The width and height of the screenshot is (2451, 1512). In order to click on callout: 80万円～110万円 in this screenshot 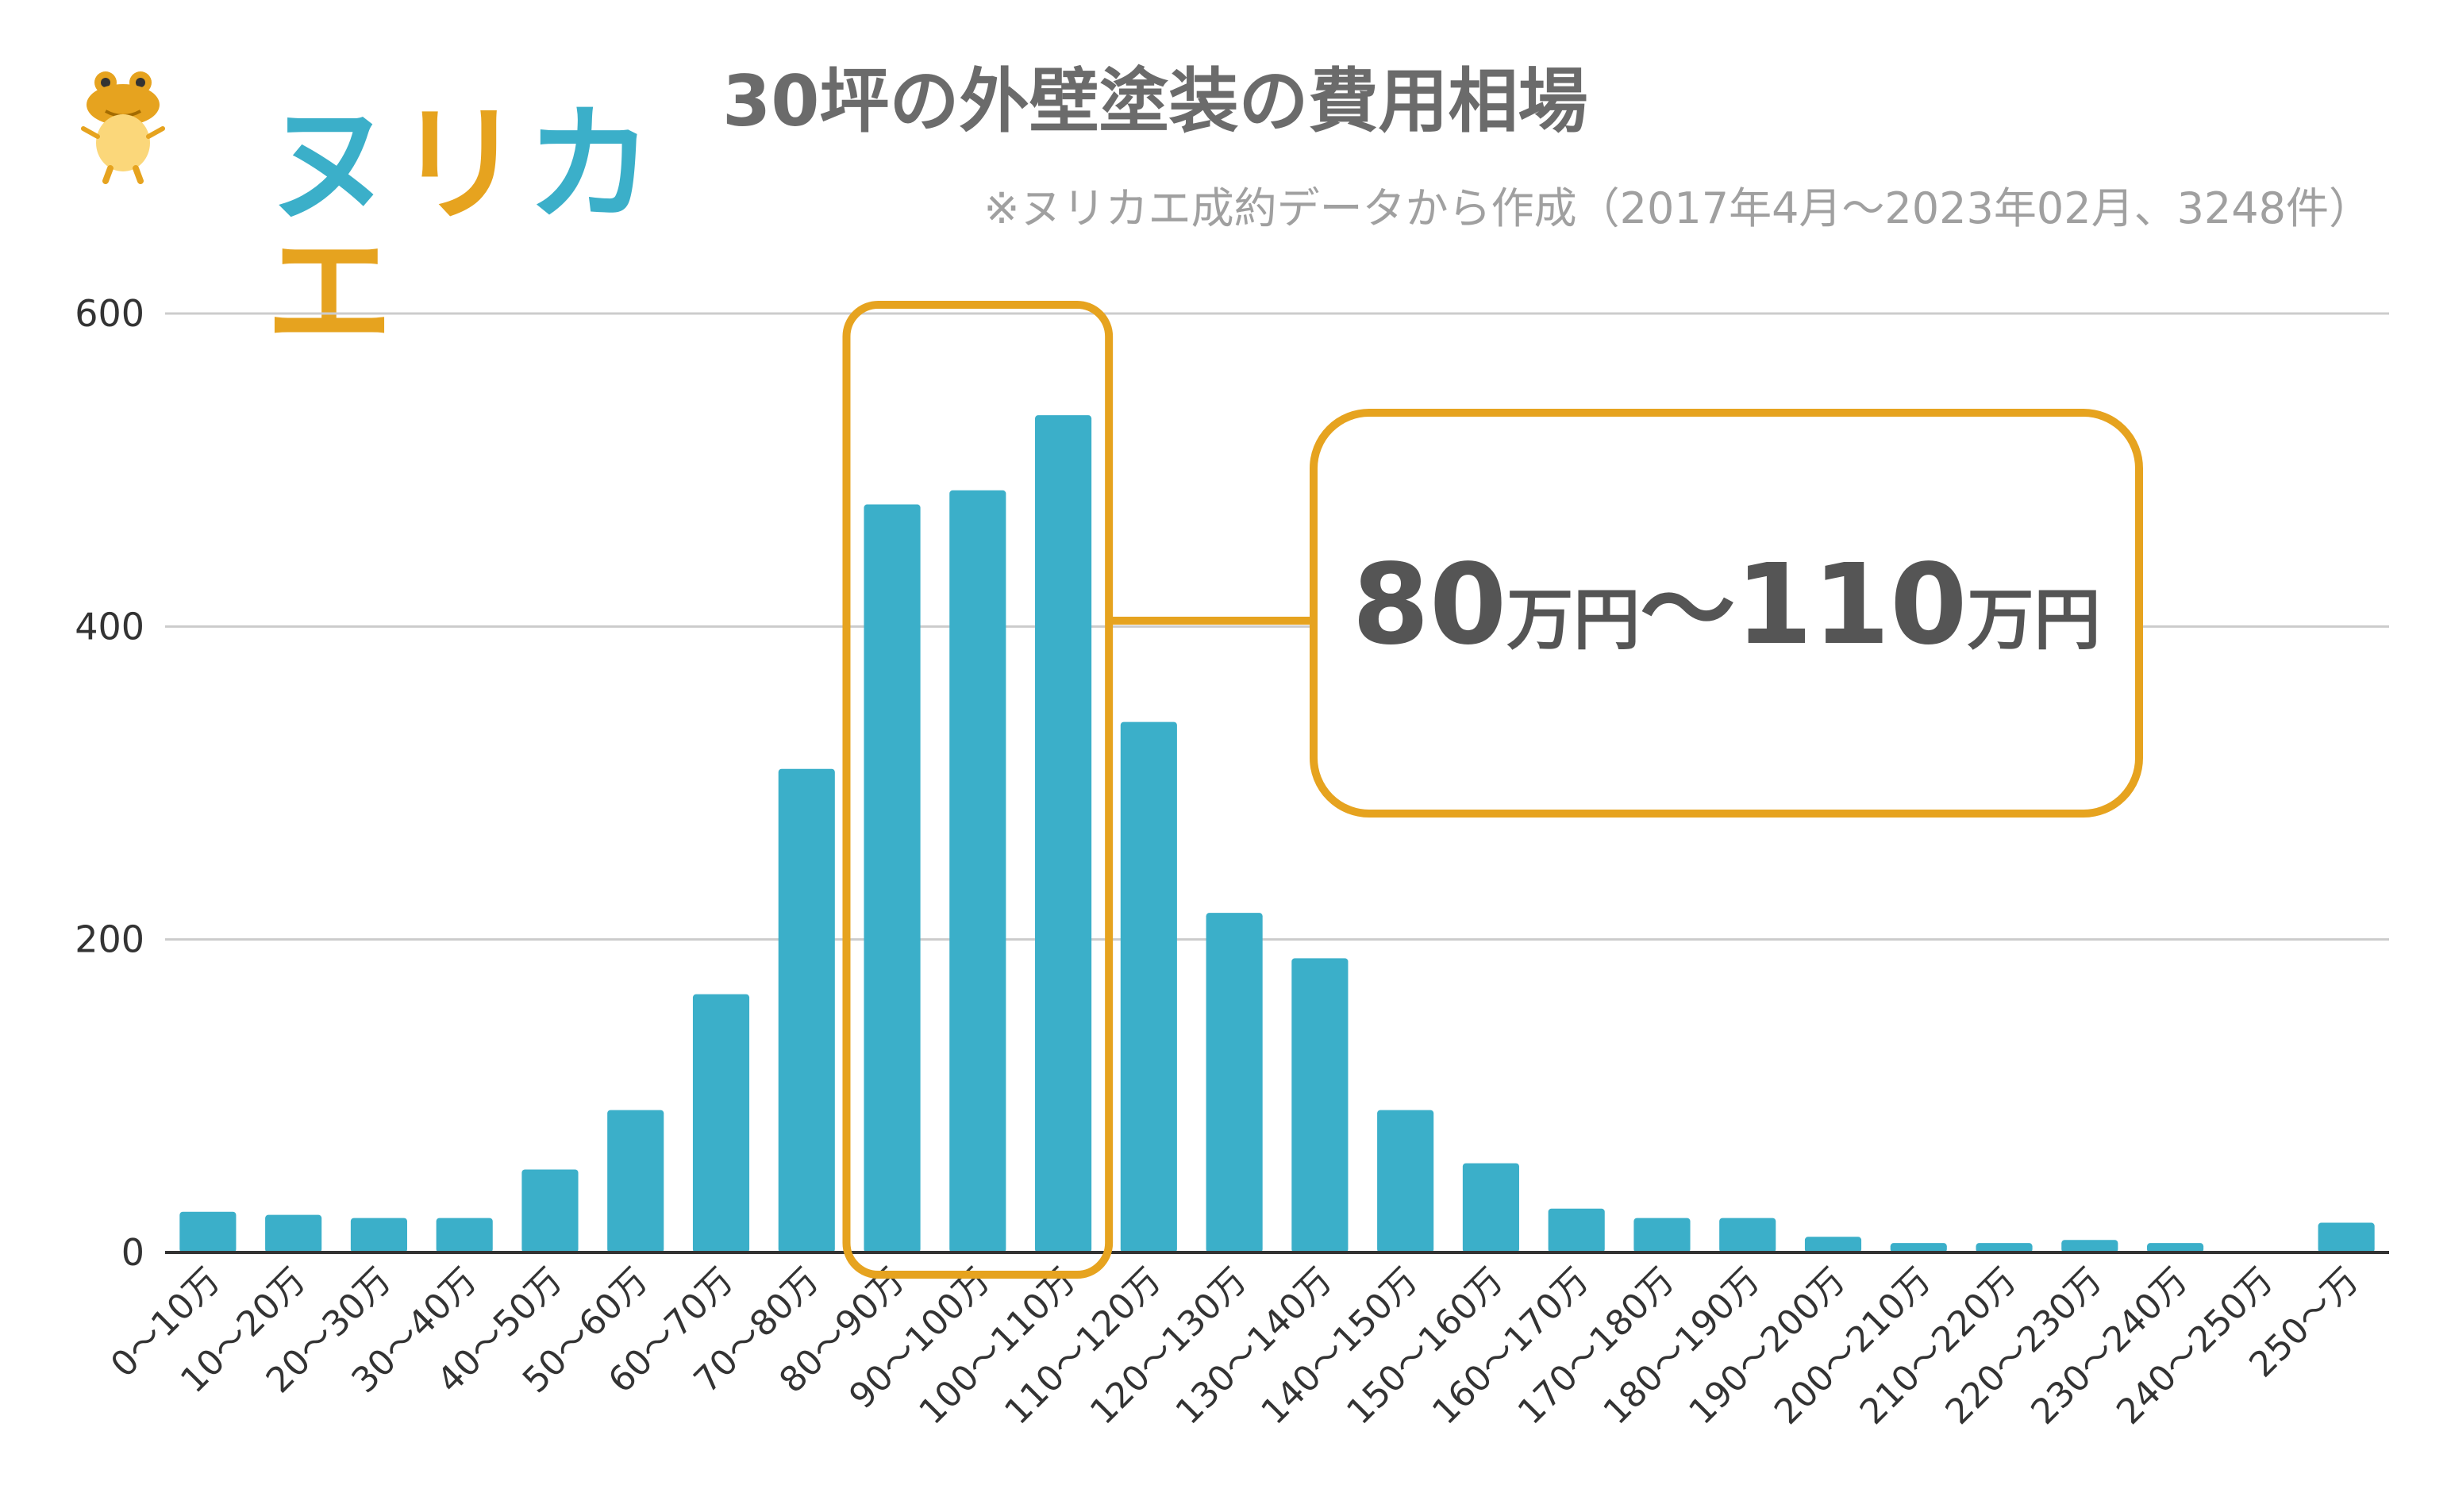, I will do `click(1626, 613)`.